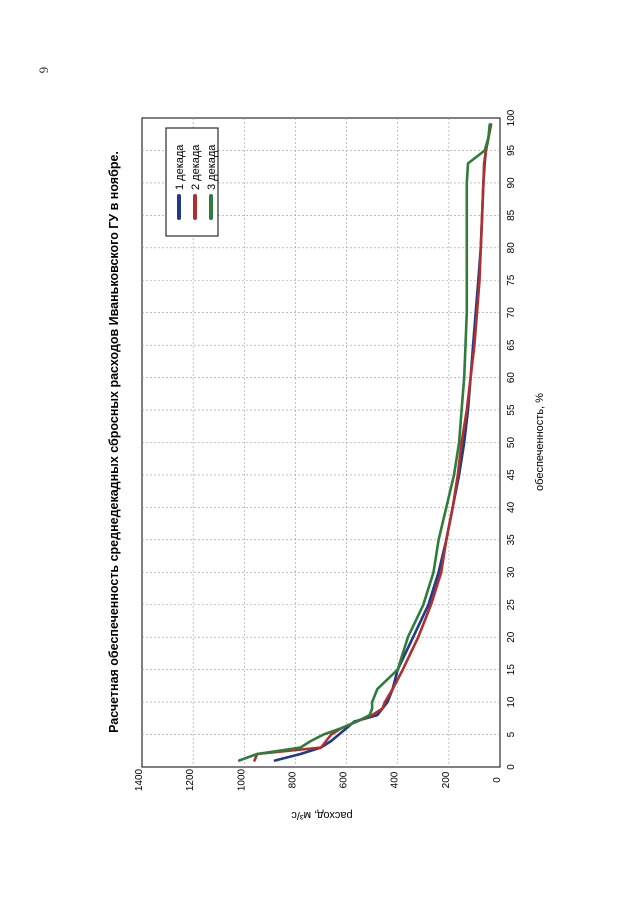 Image resolution: width=640 pixels, height=905 pixels. I want to click on y-tick-label: 0, so click(497, 780).